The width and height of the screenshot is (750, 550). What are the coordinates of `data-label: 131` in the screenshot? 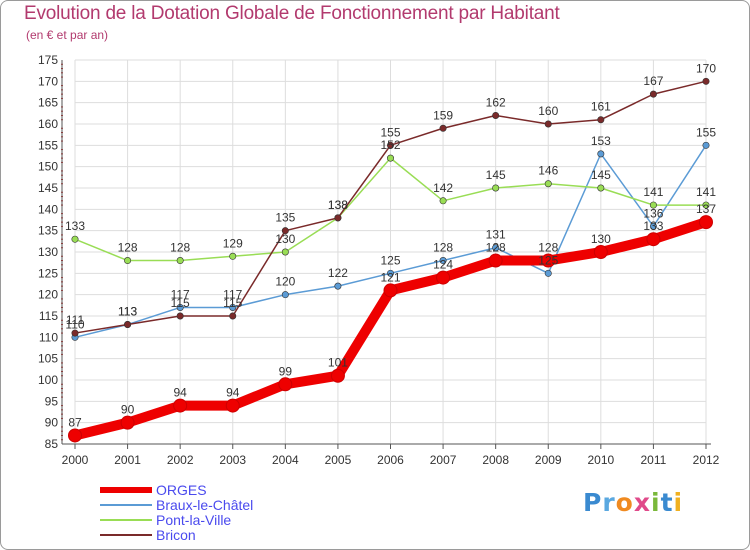 It's located at (496, 235).